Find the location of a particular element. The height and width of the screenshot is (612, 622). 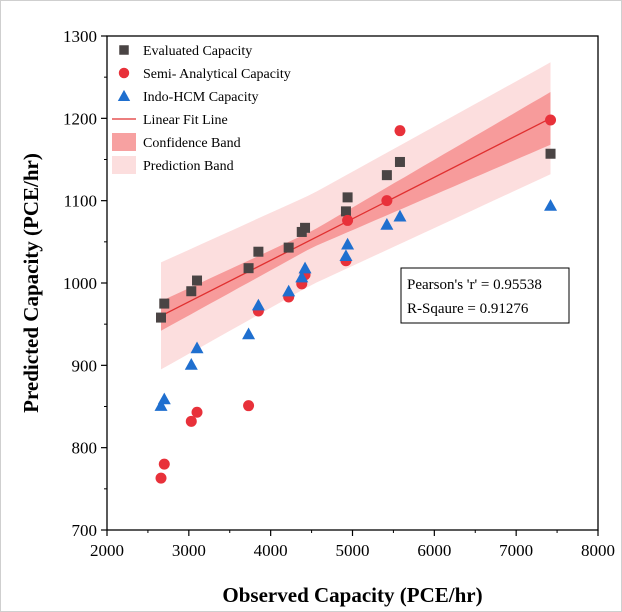

y-tick-label: 700 is located at coordinates (85, 530).